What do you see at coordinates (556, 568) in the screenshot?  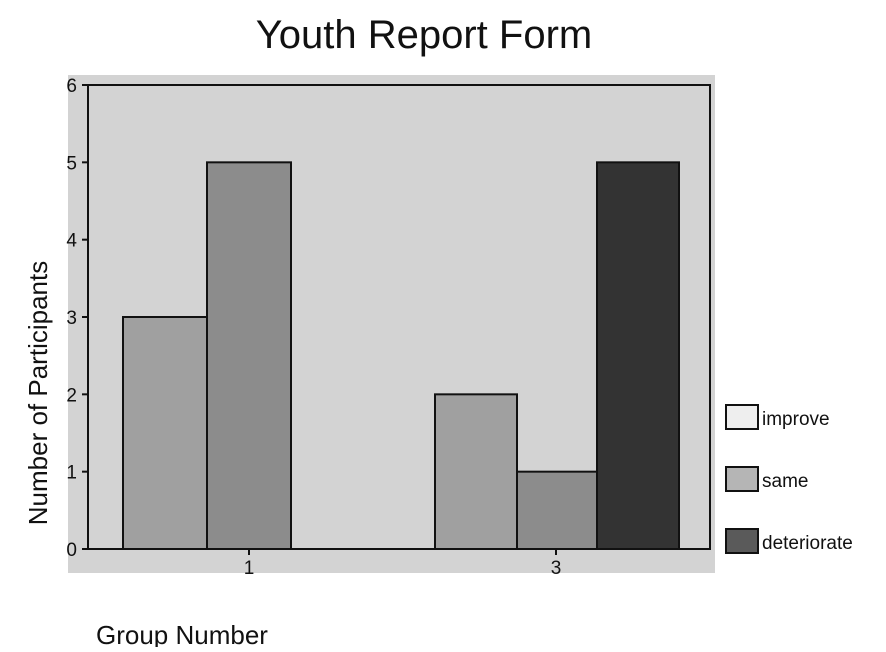 I see `x-tick-label: 3` at bounding box center [556, 568].